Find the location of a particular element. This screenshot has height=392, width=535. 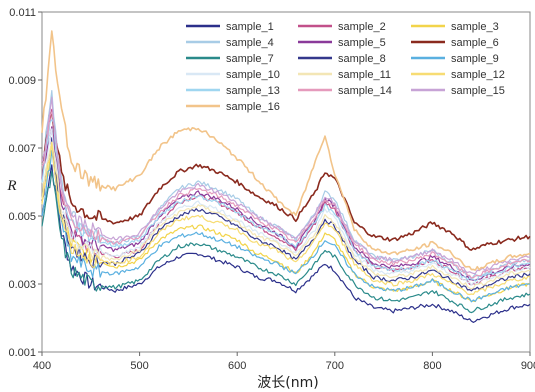

legend-label: sample_7 is located at coordinates (250, 59).